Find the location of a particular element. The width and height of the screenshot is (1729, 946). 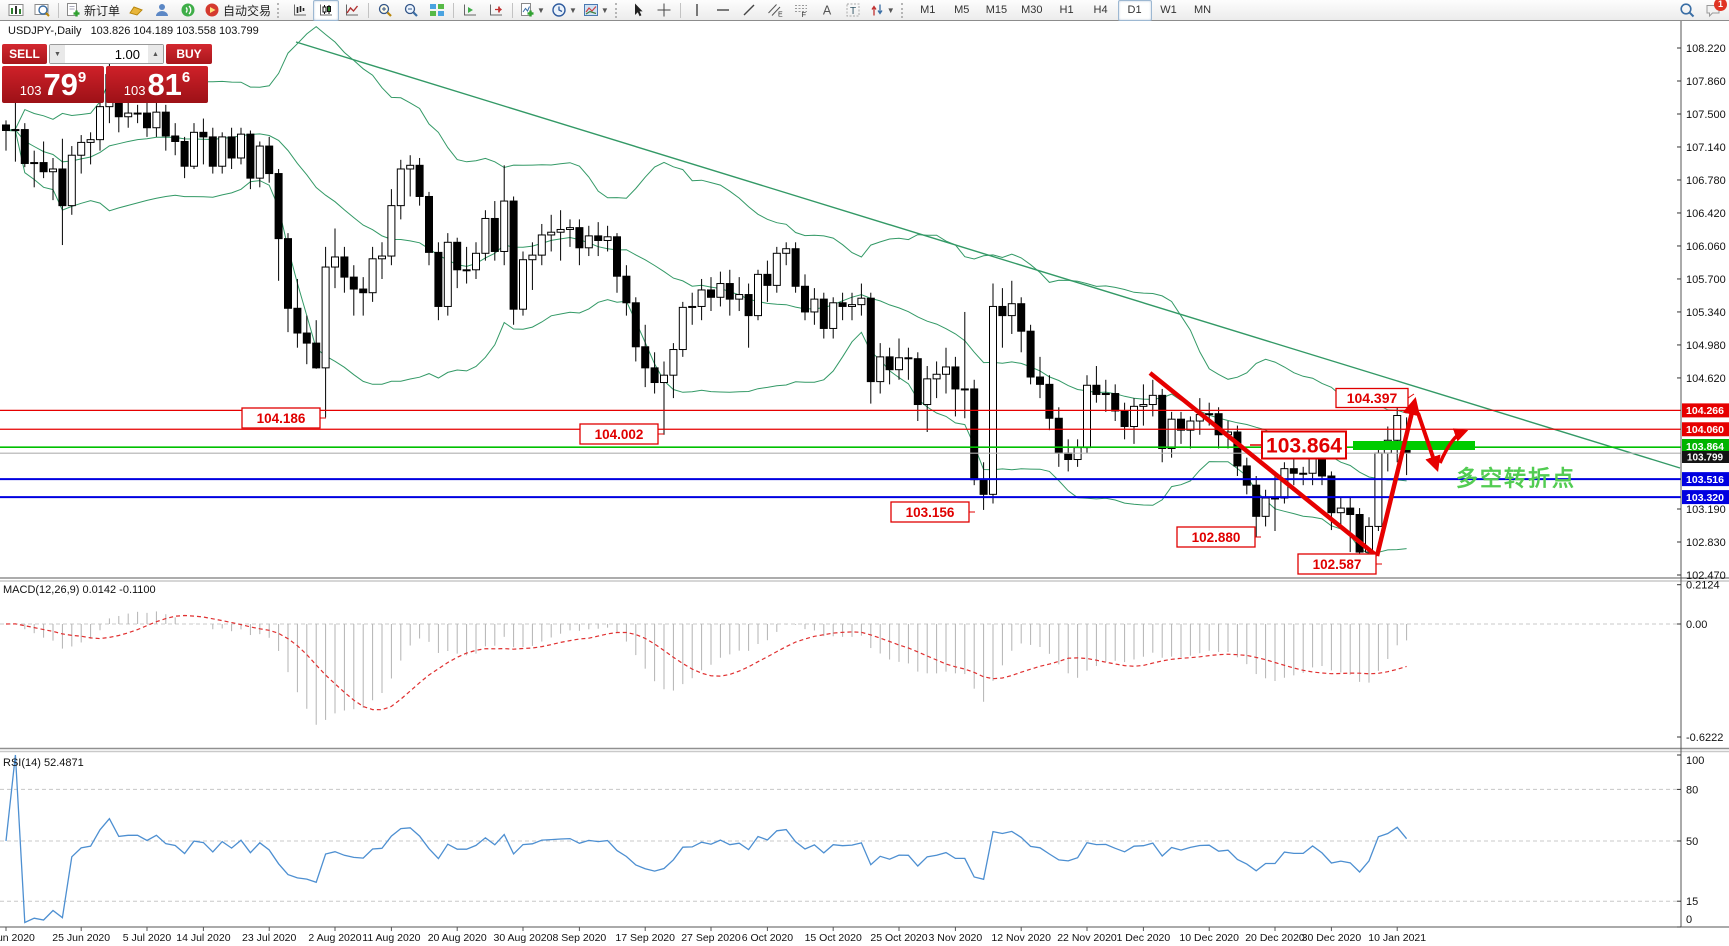

auto-scroll-icon is located at coordinates (470, 10).